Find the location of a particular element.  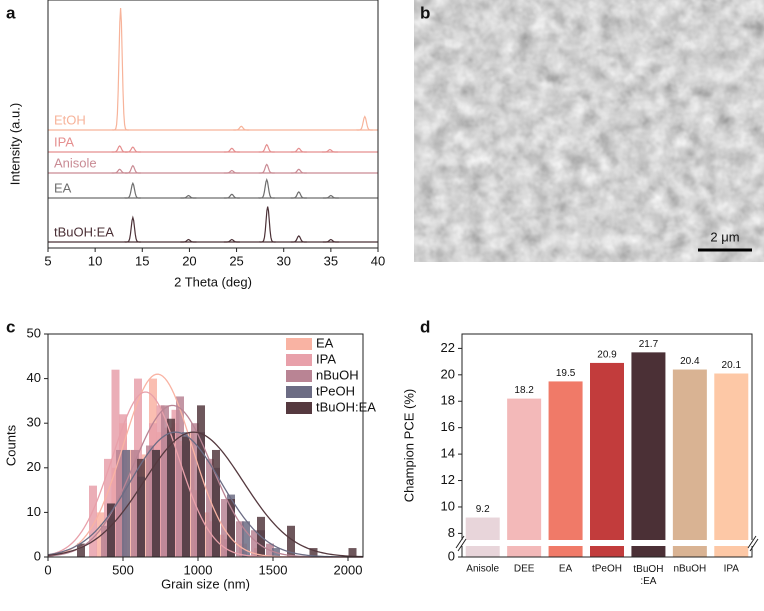

x-tick-label: 35 is located at coordinates (331, 260).